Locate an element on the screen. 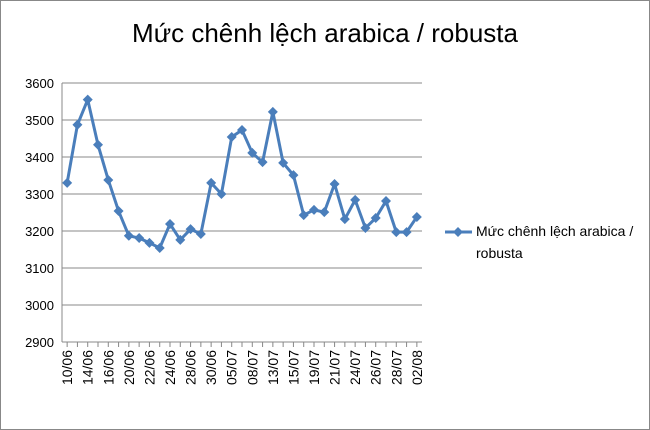 The image size is (650, 430). x-tick-label: 28/07 is located at coordinates (396, 367).